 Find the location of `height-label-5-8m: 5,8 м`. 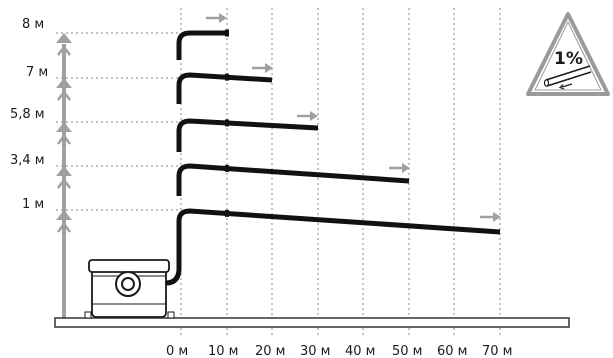

height-label-5-8m: 5,8 м is located at coordinates (27, 114).